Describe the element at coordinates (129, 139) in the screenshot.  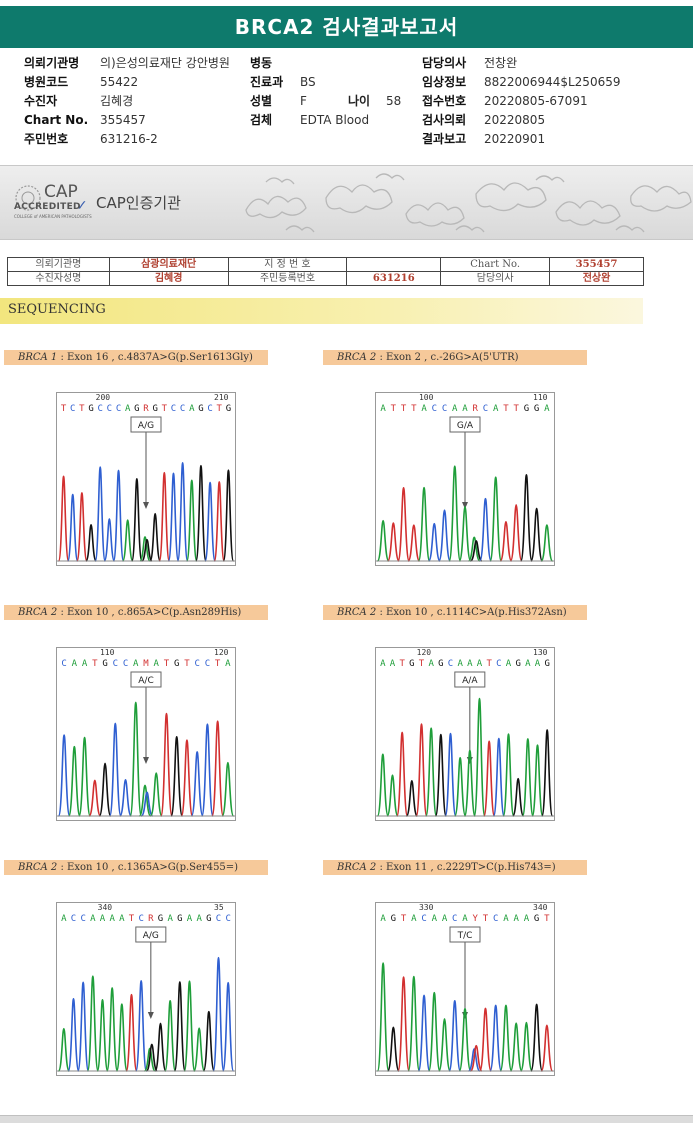
I see `info-value: 631216-2` at that location.